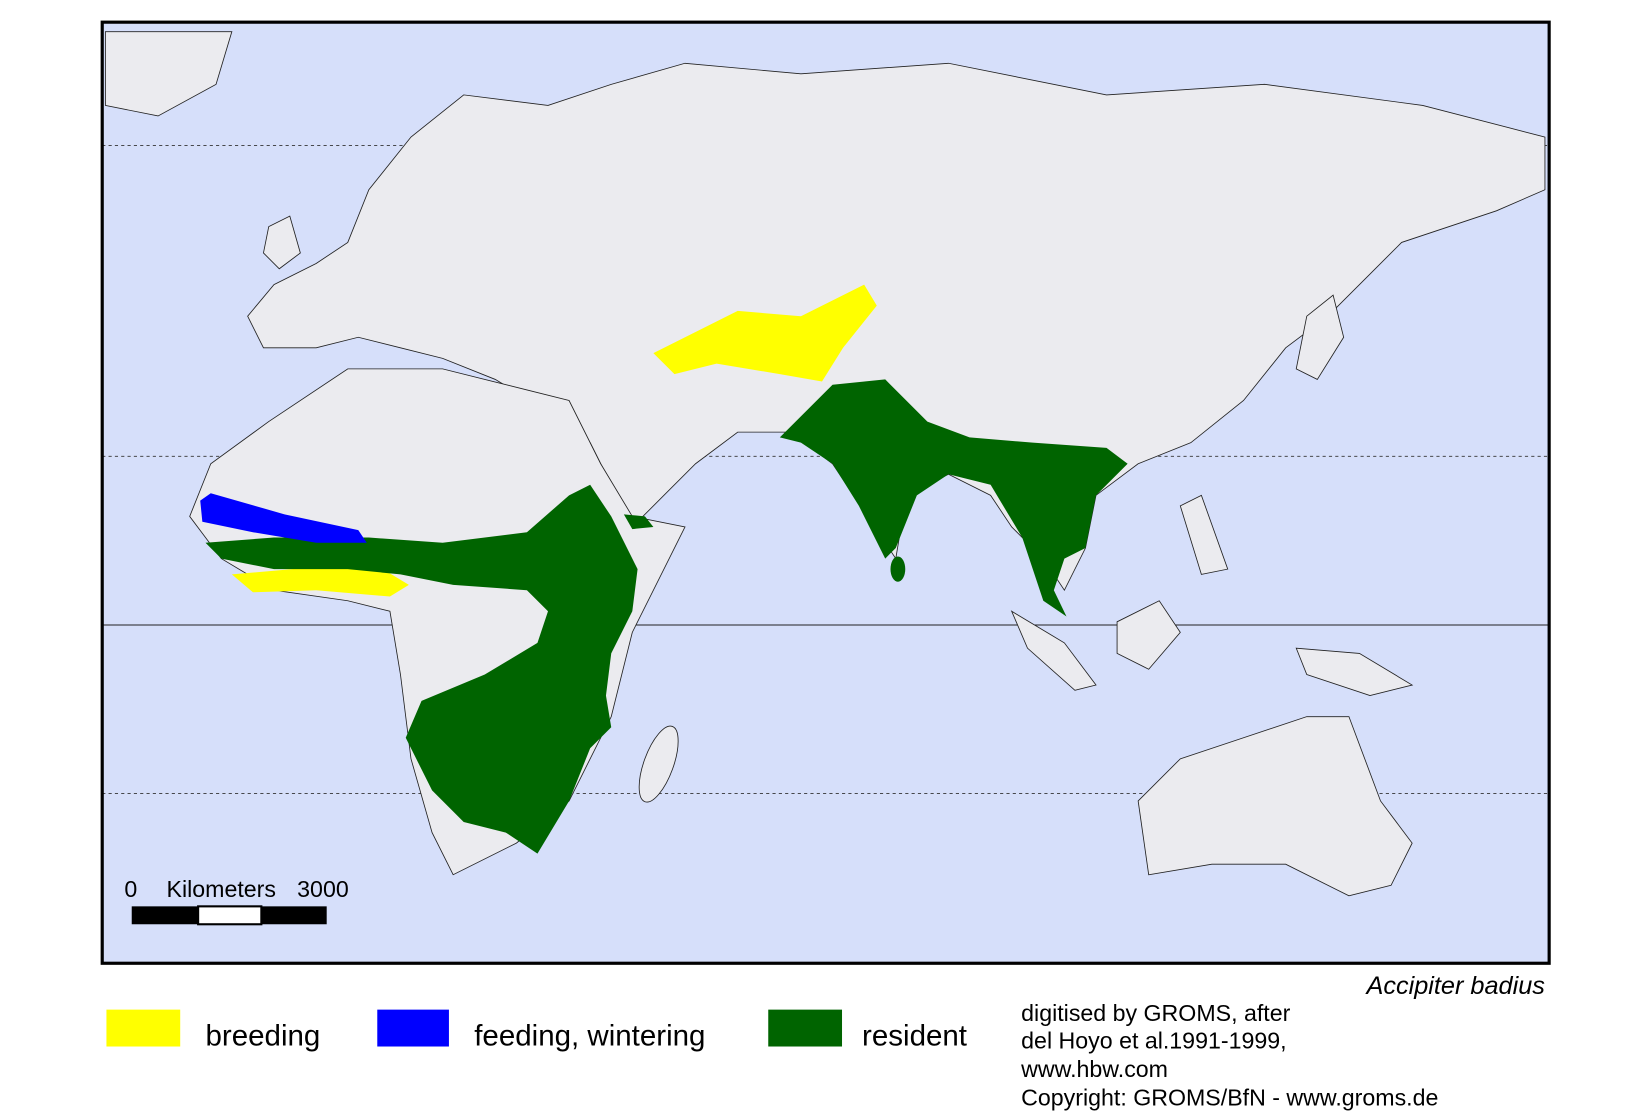  Describe the element at coordinates (130, 889) in the screenshot. I see `scale-start: 0` at that location.